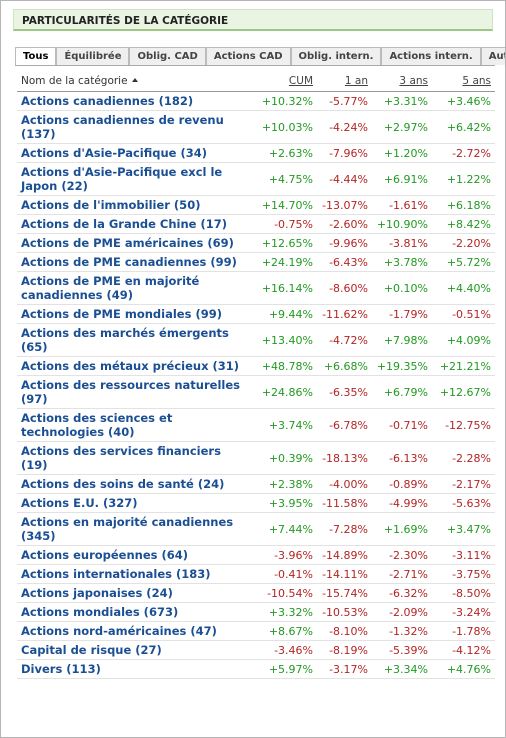 The image size is (506, 738). Describe the element at coordinates (136, 262) in the screenshot. I see `category-name: Actions de PME canadiennes (99)` at that location.